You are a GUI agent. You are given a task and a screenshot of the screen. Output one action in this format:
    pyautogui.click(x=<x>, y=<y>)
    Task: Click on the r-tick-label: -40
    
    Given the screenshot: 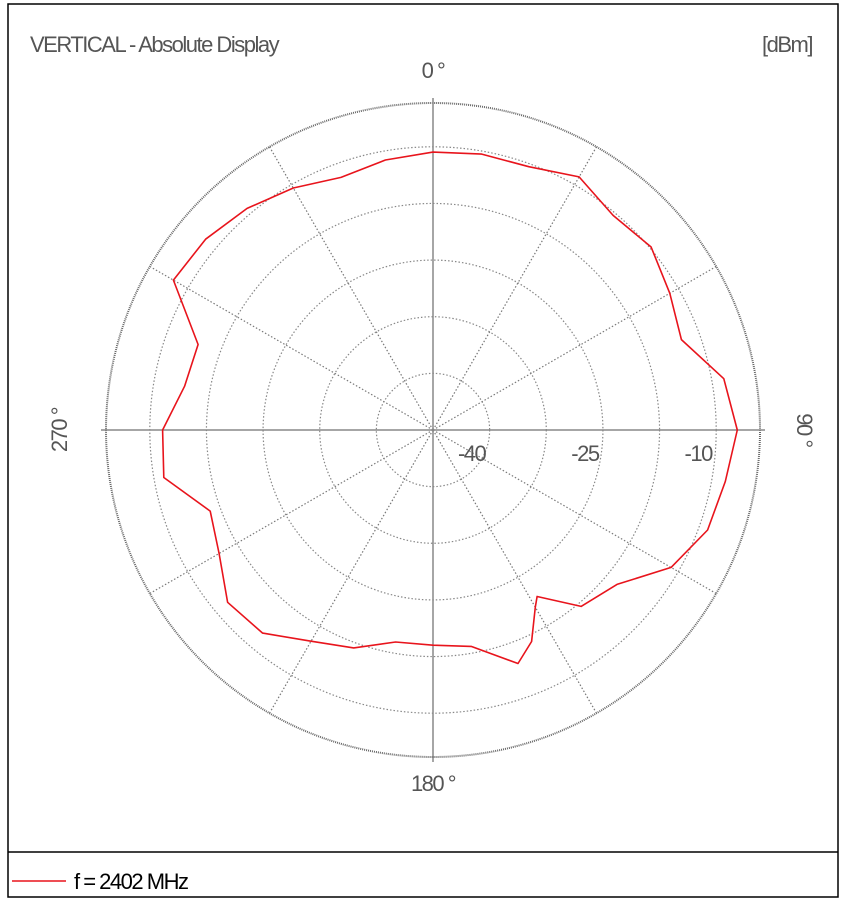 What is the action you would take?
    pyautogui.click(x=472, y=453)
    